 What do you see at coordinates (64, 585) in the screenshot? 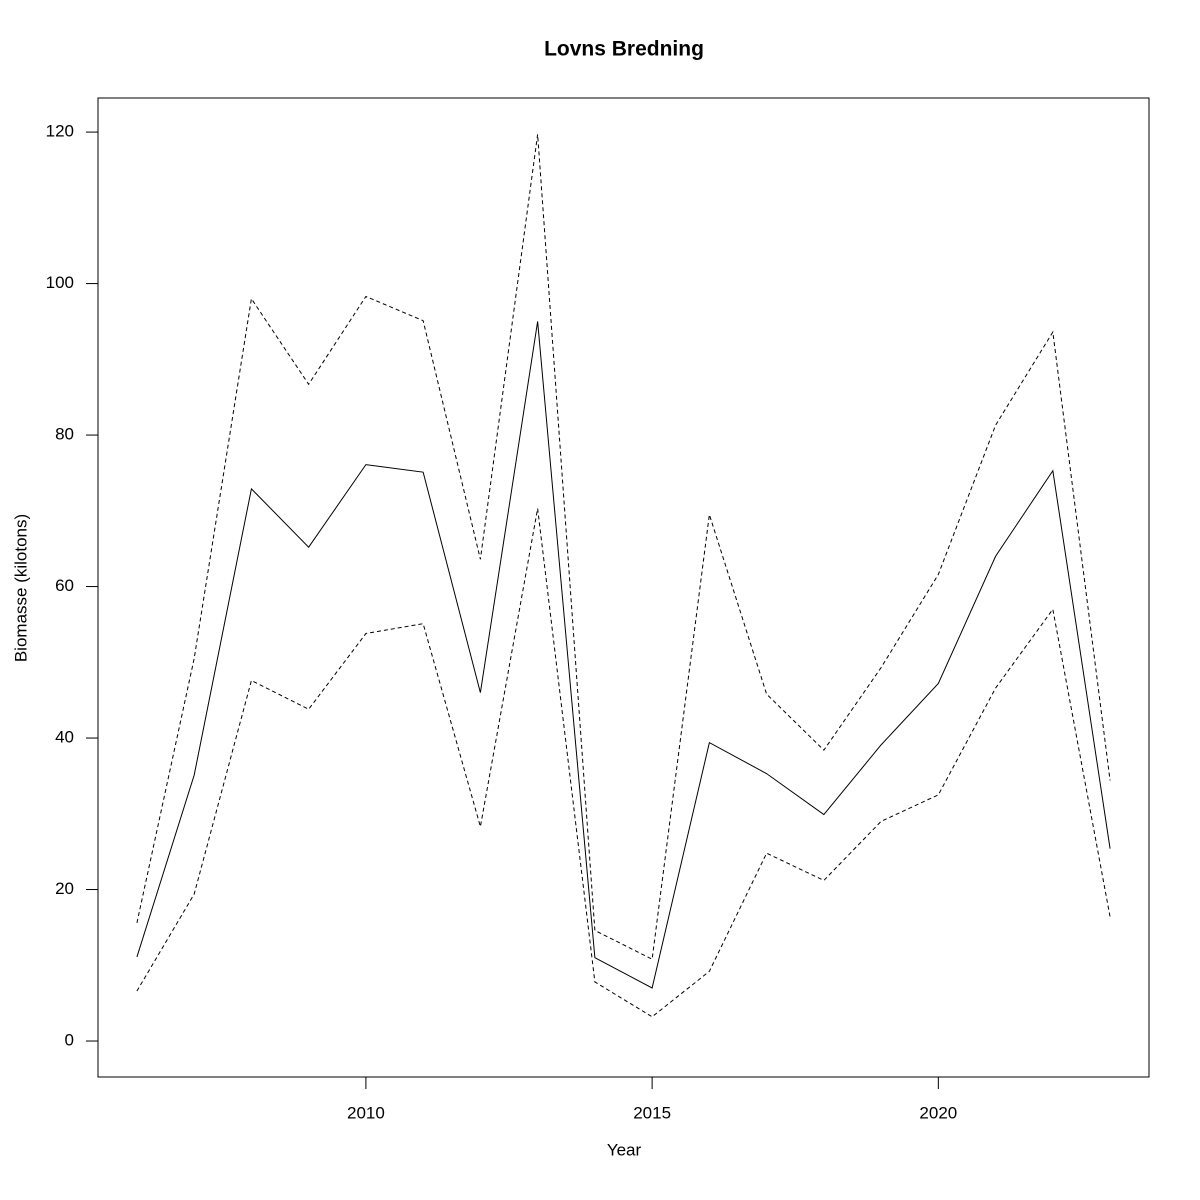
I see `y-tick-label: 60` at bounding box center [64, 585].